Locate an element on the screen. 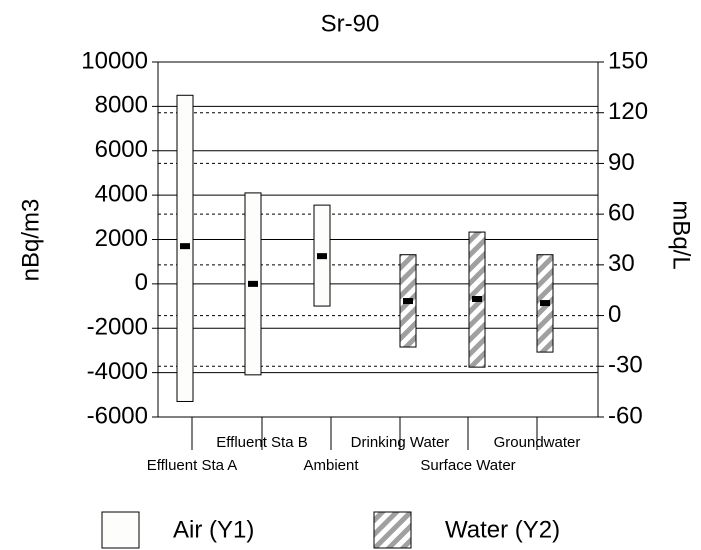 This screenshot has height=550, width=701. legend-label: Water (Y2) is located at coordinates (502, 529).